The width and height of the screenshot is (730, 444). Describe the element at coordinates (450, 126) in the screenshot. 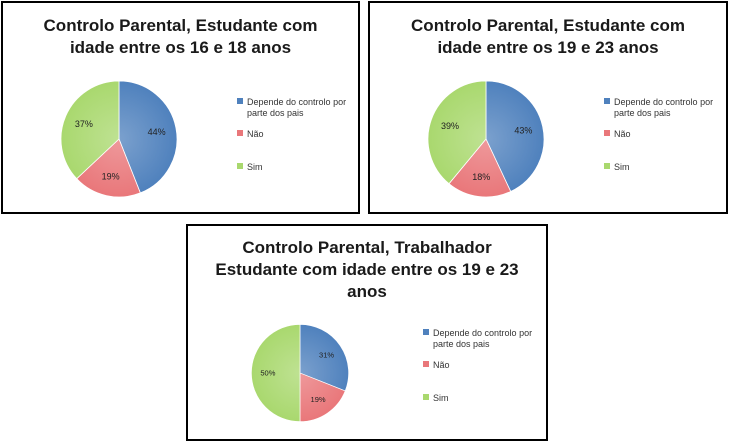

I see `pie-label-sim: 39%` at that location.